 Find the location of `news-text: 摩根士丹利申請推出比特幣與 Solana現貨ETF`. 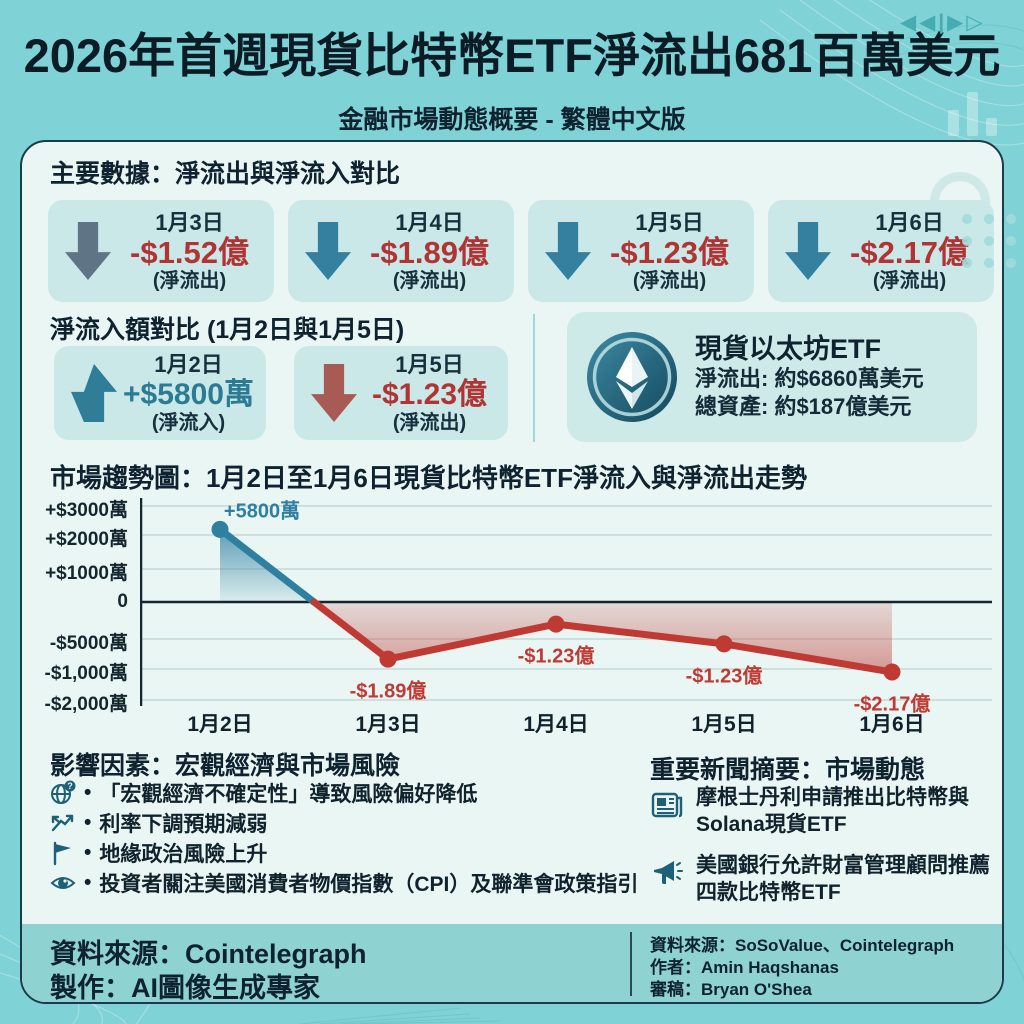

news-text: 摩根士丹利申請推出比特幣與 Solana現貨ETF is located at coordinates (832, 811).